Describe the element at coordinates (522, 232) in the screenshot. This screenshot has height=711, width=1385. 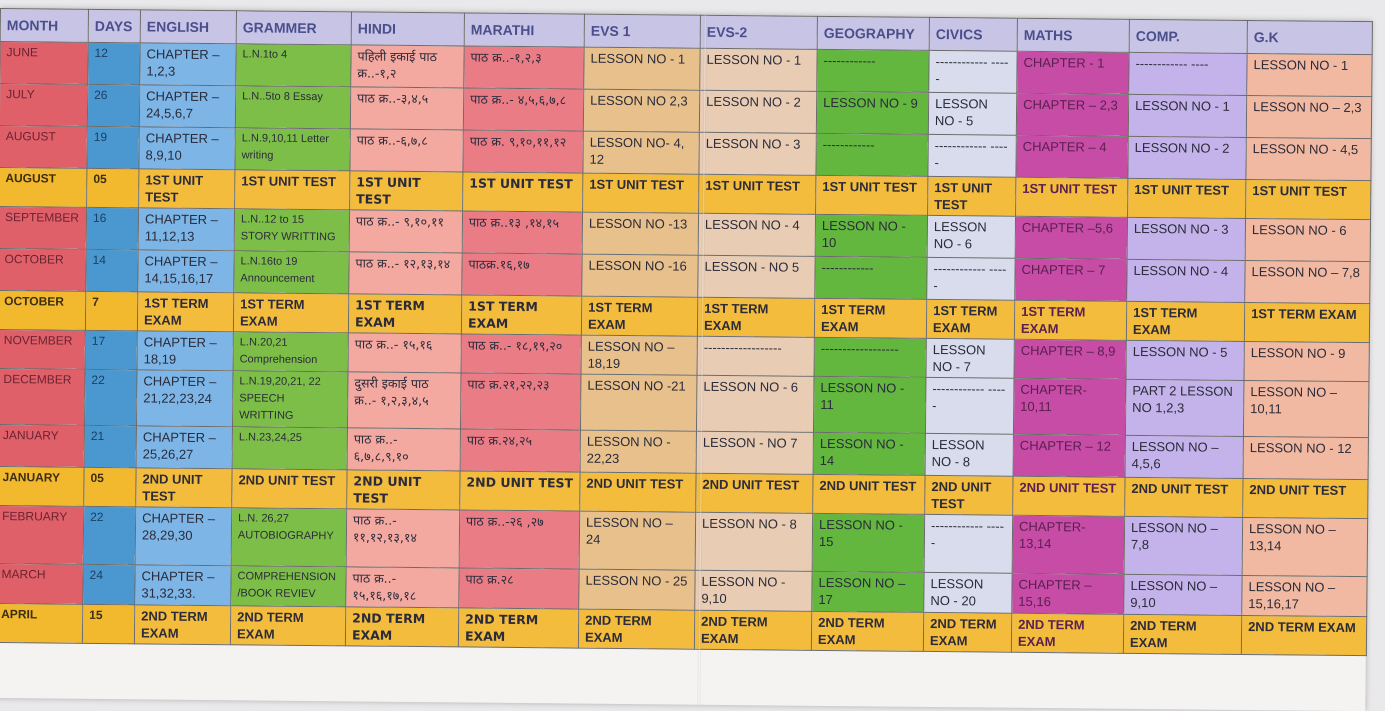
I see `cell-marathi: पाठ क्र..१३ ,१४,१५` at that location.